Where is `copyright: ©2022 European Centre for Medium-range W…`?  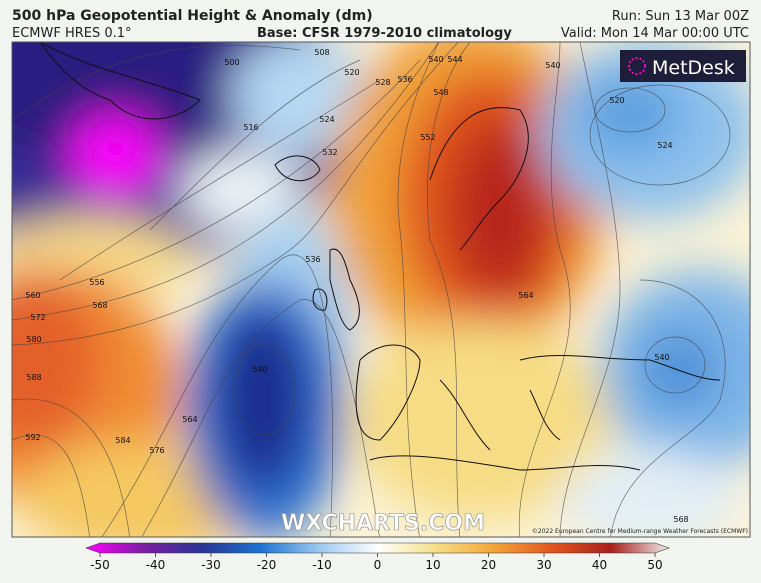
copyright: ©2022 European Centre for Medium-range W… is located at coordinates (640, 531).